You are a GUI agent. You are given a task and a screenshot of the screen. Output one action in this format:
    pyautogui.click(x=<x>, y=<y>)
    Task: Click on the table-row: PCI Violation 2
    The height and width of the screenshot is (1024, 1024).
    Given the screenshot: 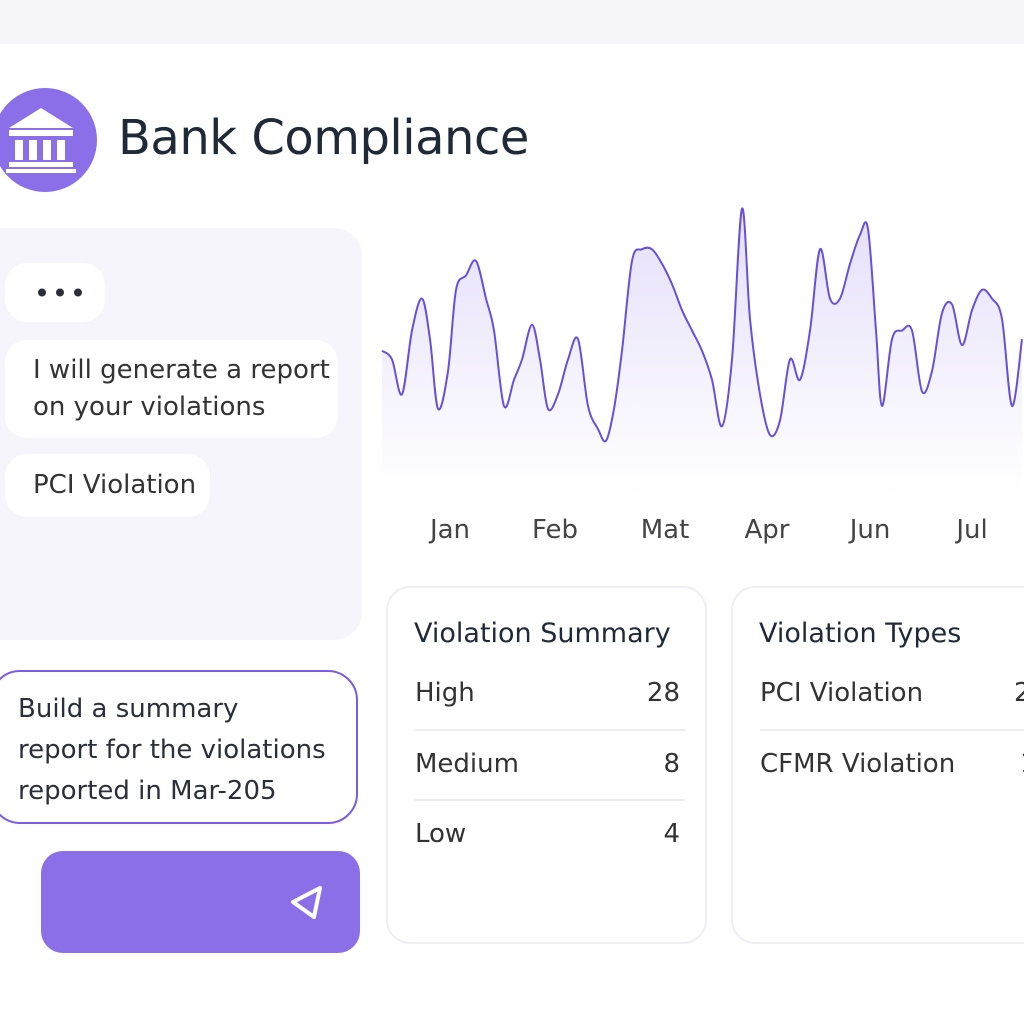 What is the action you would take?
    pyautogui.click(x=892, y=713)
    